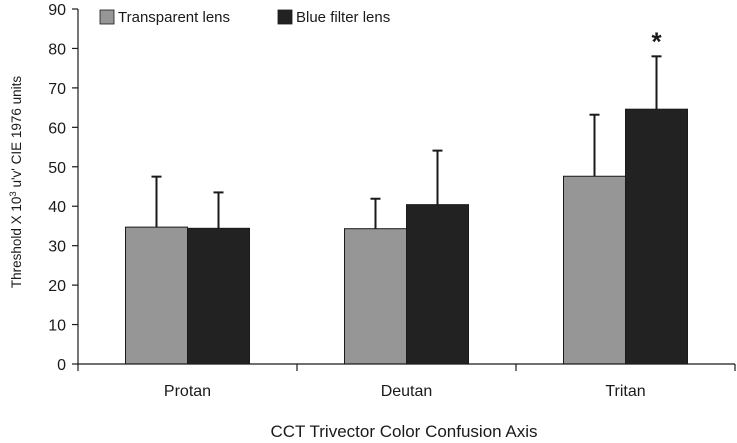 This screenshot has width=737, height=443. I want to click on y-axis-title: Threshold X 103 u'v' CIE 1976 units, so click(16, 182).